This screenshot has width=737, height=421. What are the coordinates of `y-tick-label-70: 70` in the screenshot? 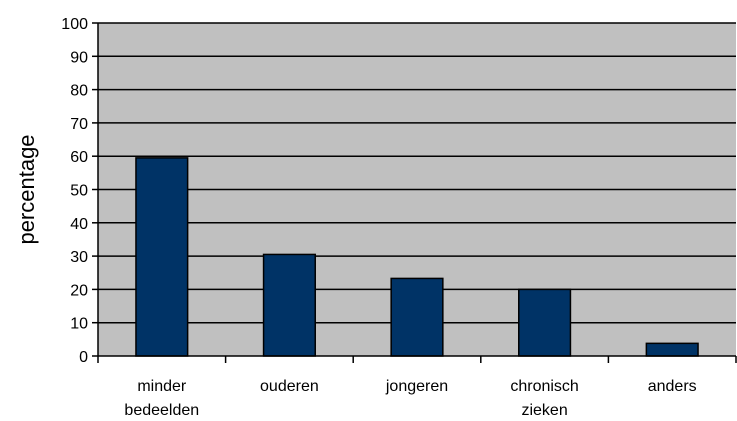 It's located at (79, 124).